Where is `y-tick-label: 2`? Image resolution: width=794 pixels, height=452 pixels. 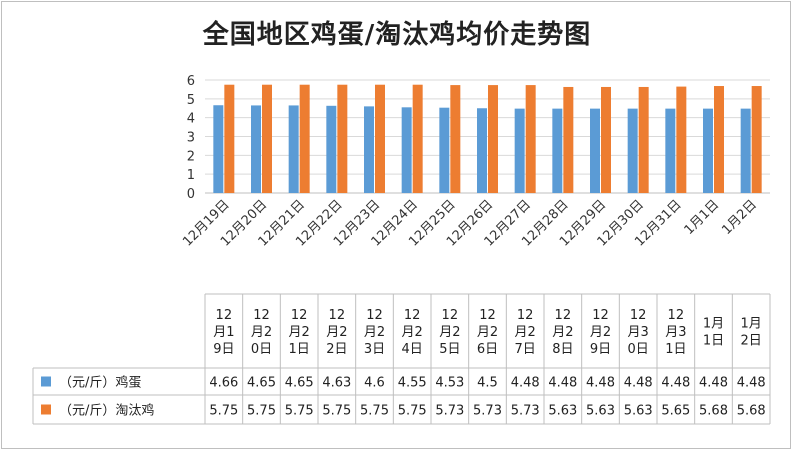 y-tick-label: 2 is located at coordinates (191, 156).